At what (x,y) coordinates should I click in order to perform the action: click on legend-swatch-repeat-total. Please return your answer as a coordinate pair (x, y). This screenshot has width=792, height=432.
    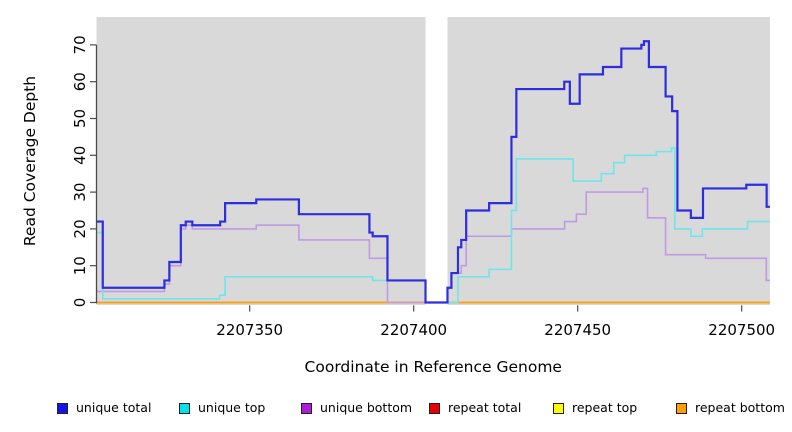
    Looking at the image, I should click on (434, 408).